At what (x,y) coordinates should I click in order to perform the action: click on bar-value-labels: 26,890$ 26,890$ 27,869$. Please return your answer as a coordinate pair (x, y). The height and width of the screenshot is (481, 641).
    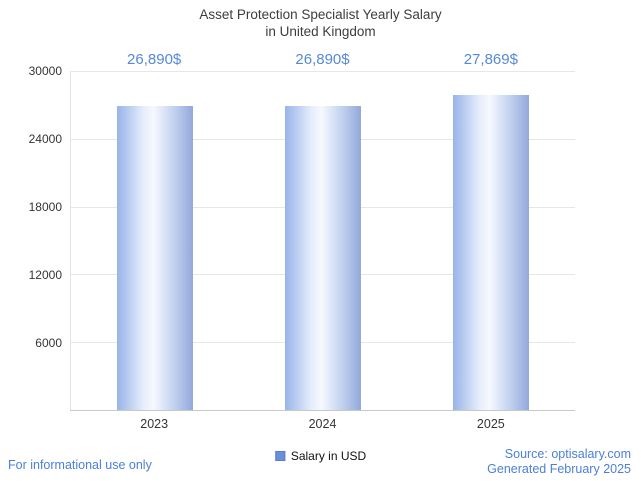
    Looking at the image, I should click on (322, 60).